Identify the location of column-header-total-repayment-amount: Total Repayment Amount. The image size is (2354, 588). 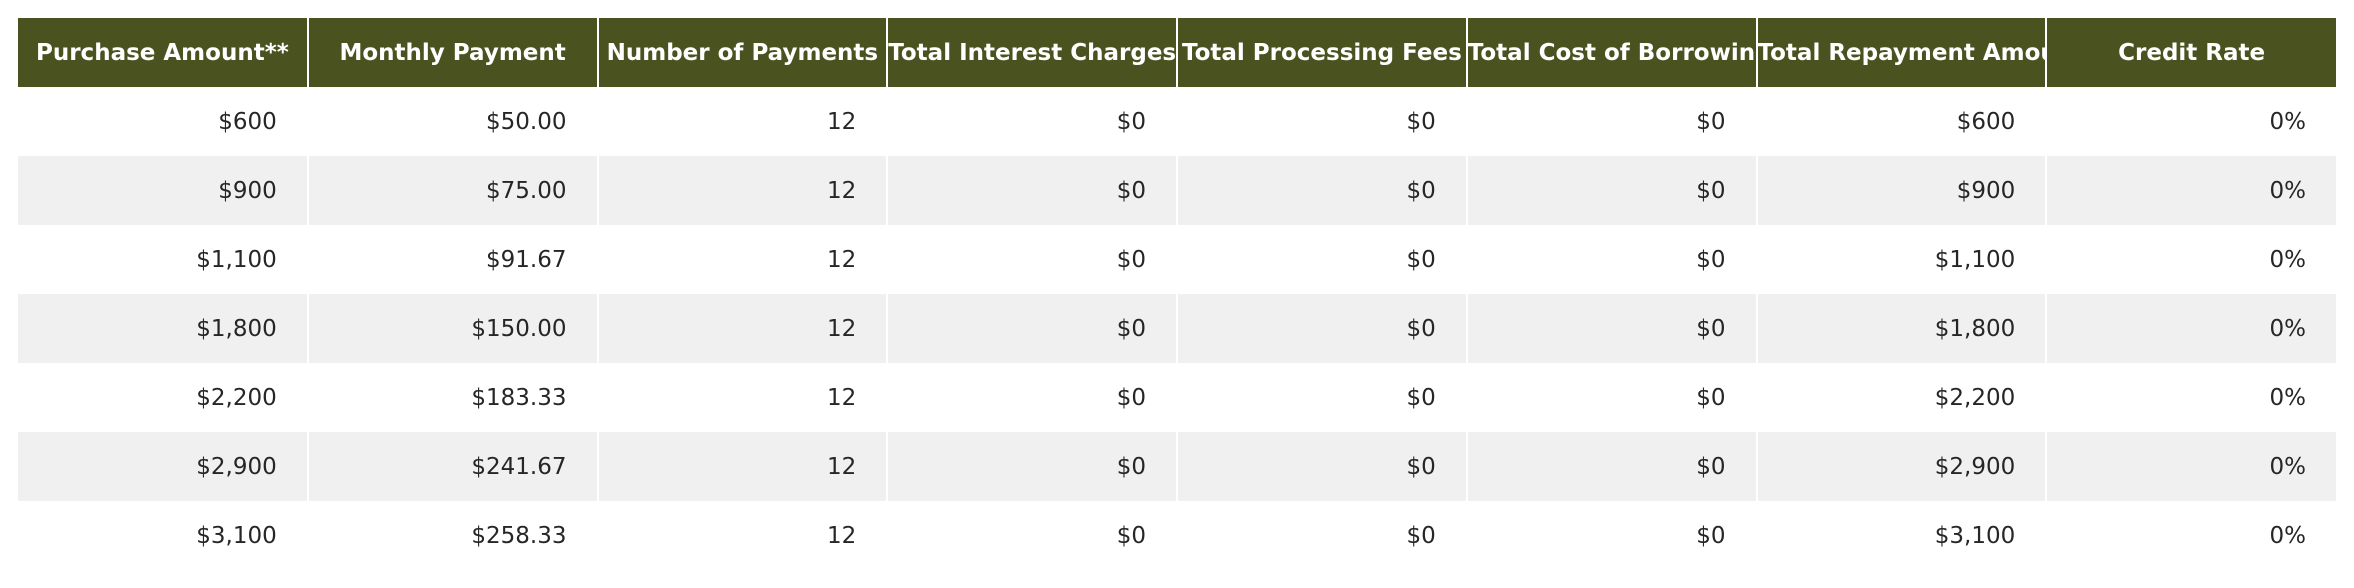
(1901, 52).